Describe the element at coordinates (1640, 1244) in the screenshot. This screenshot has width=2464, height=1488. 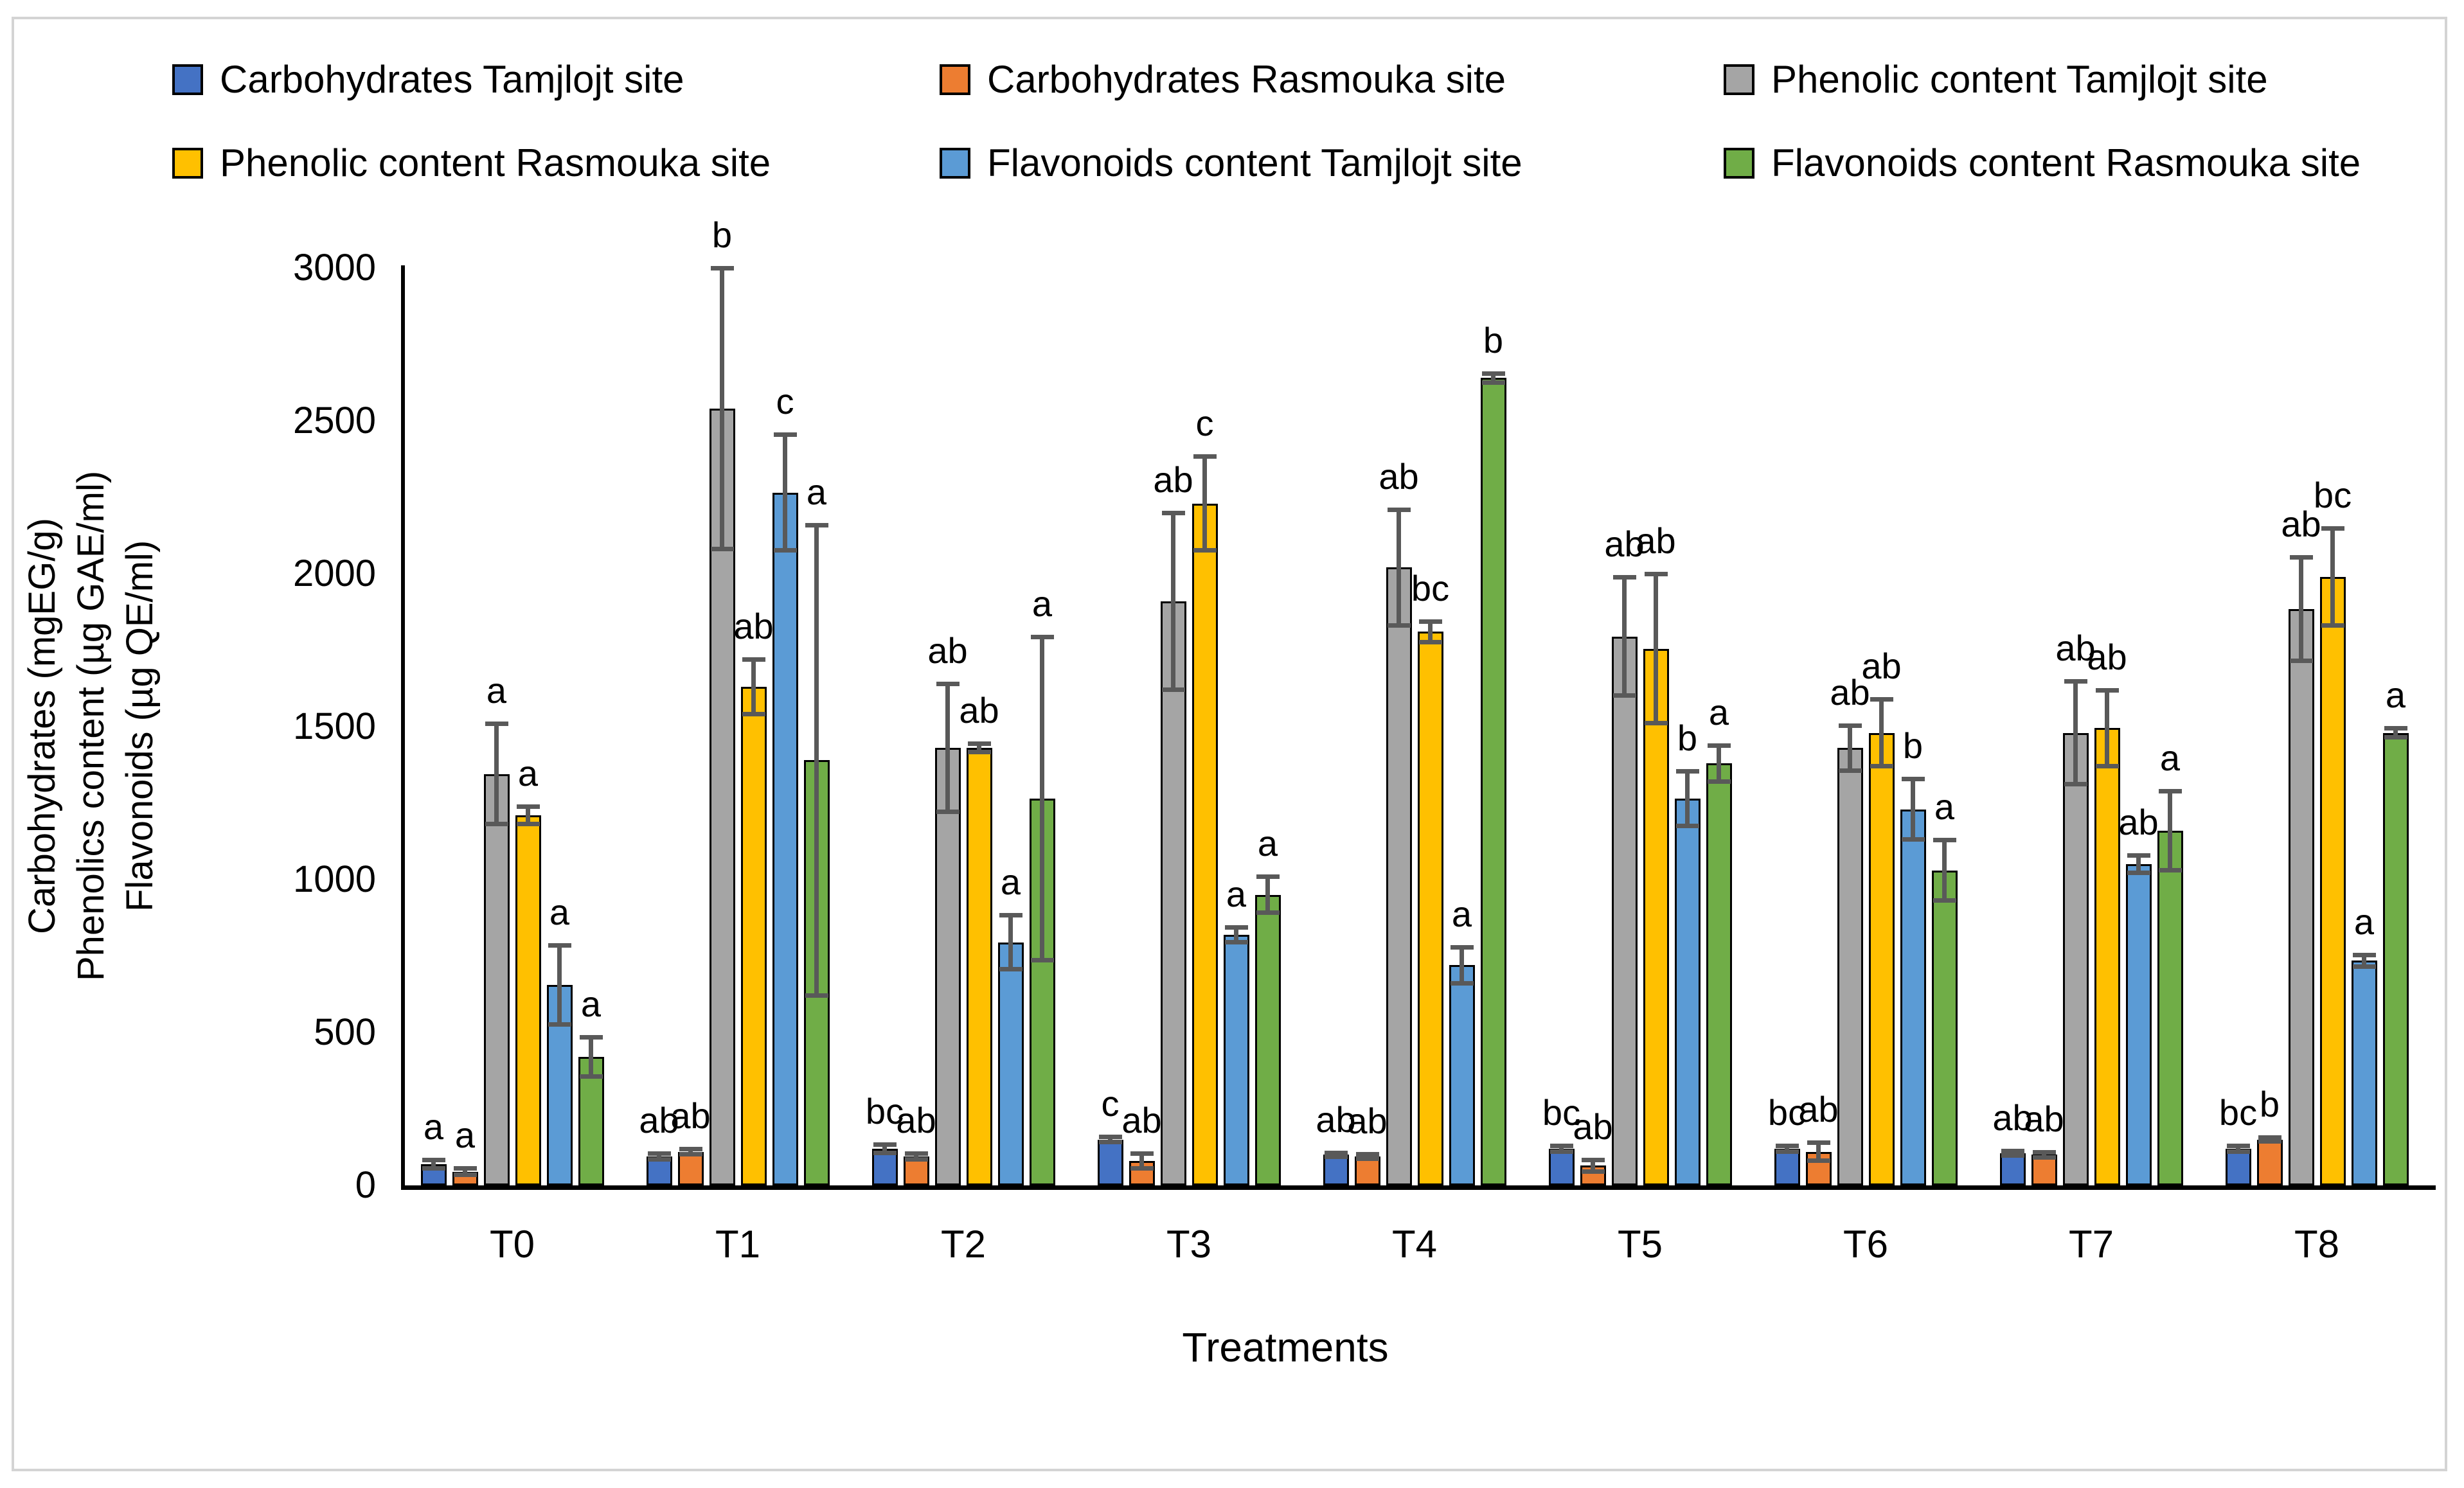
I see `x-tick-label: T5` at that location.